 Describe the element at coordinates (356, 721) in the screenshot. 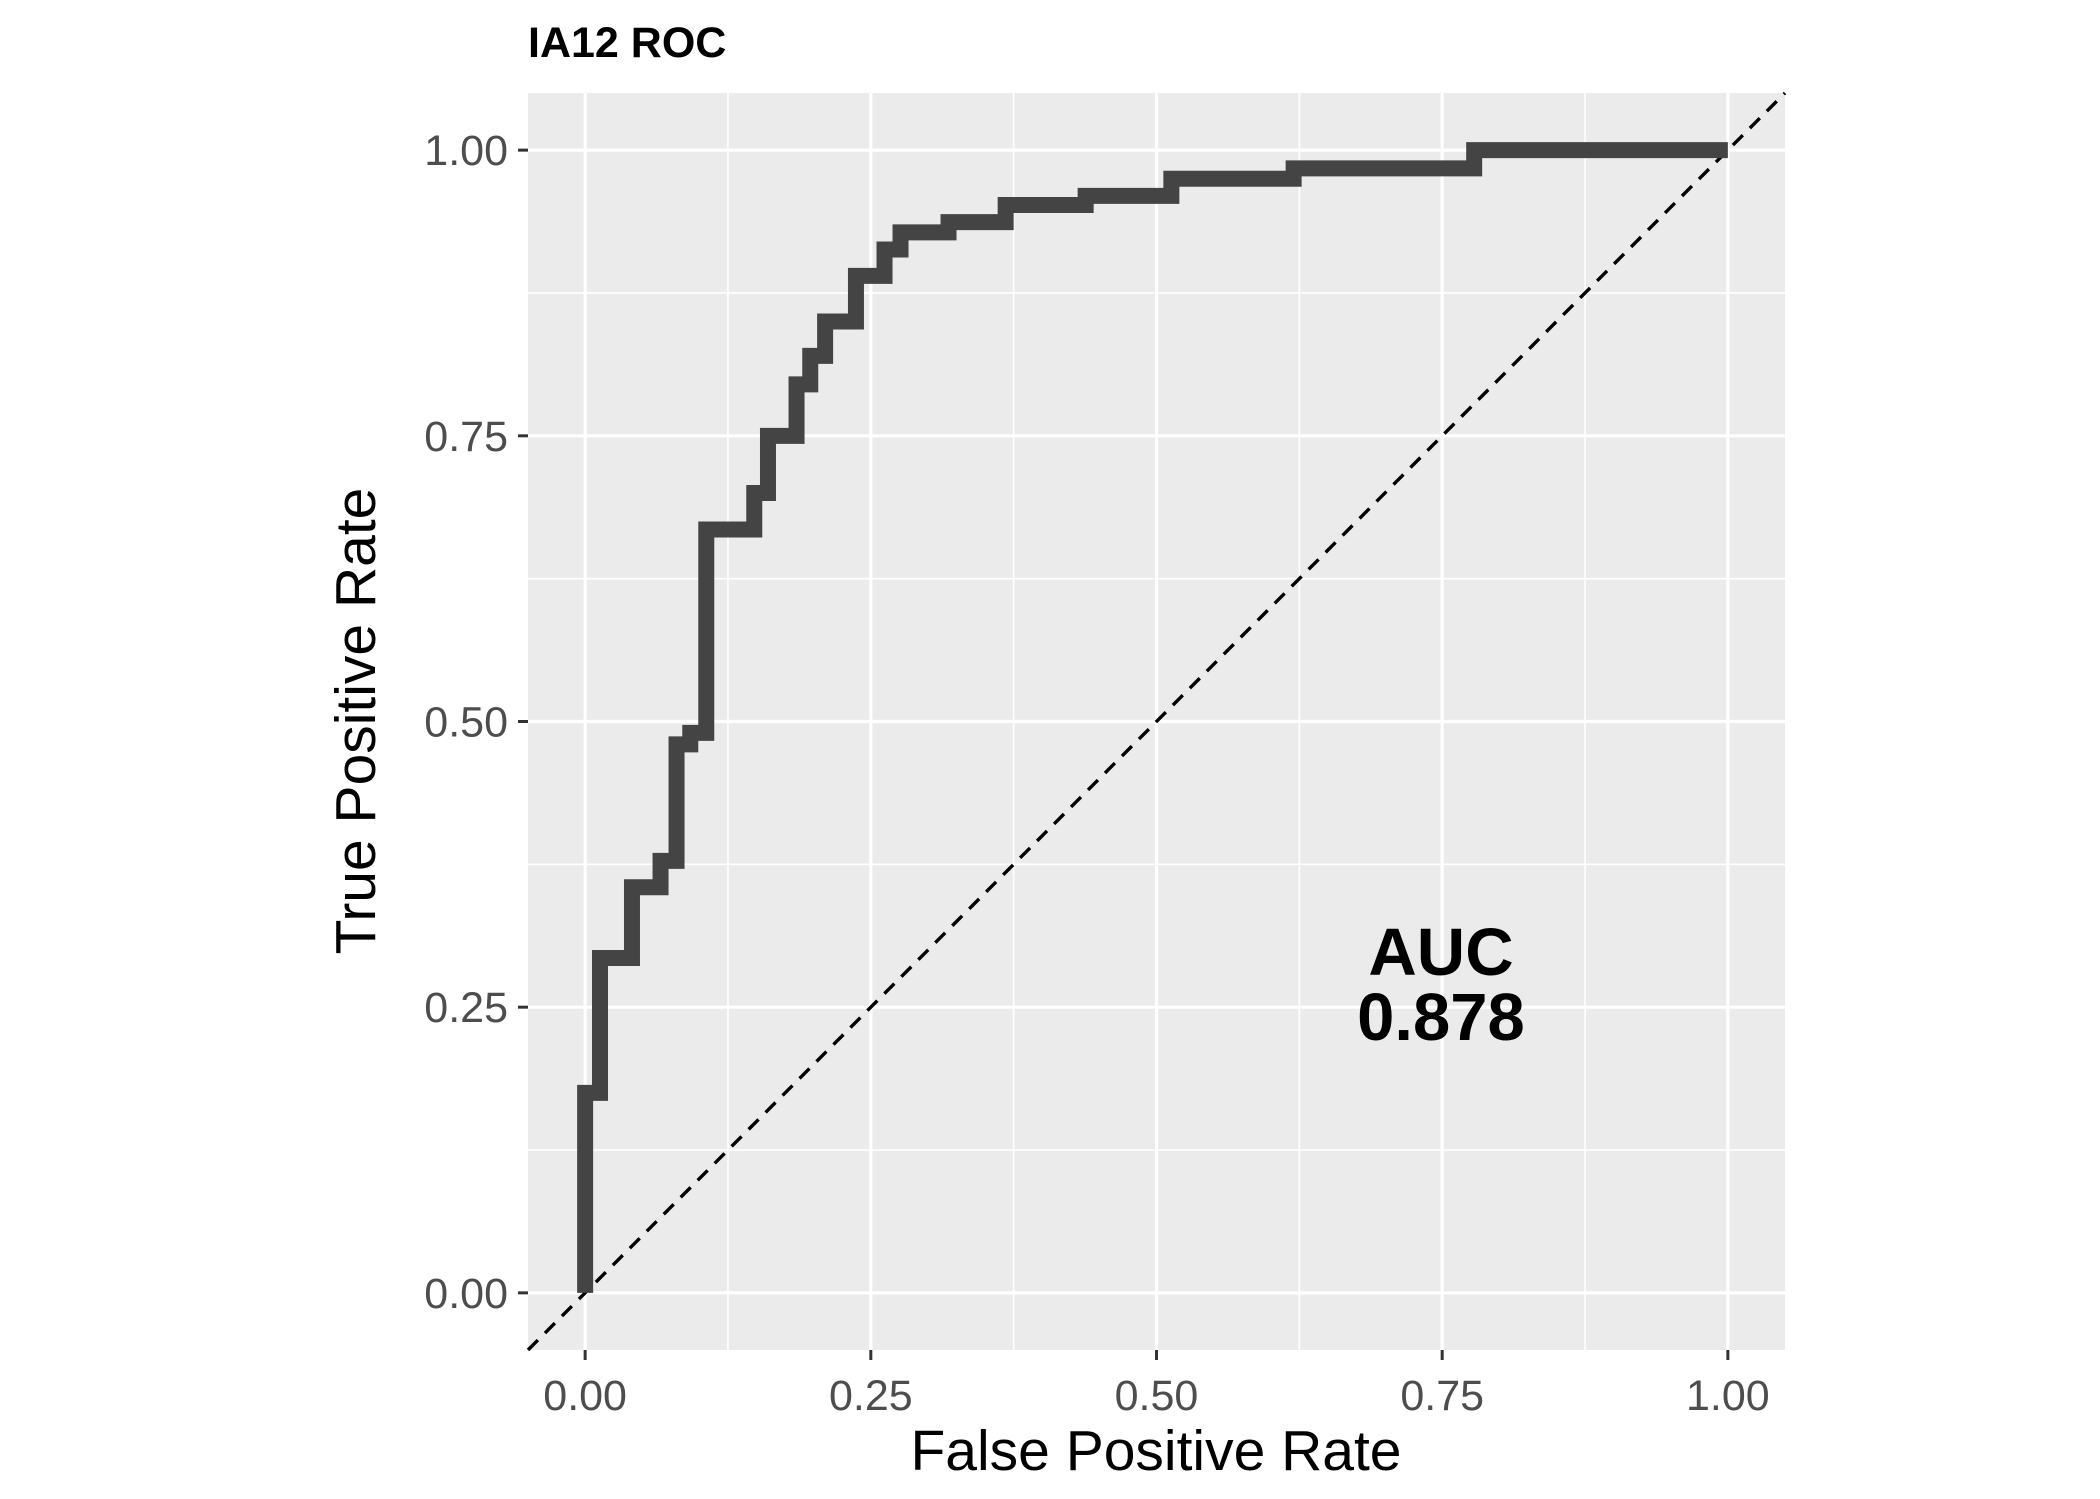

I see `y-axis-title: True Positive Rate` at that location.